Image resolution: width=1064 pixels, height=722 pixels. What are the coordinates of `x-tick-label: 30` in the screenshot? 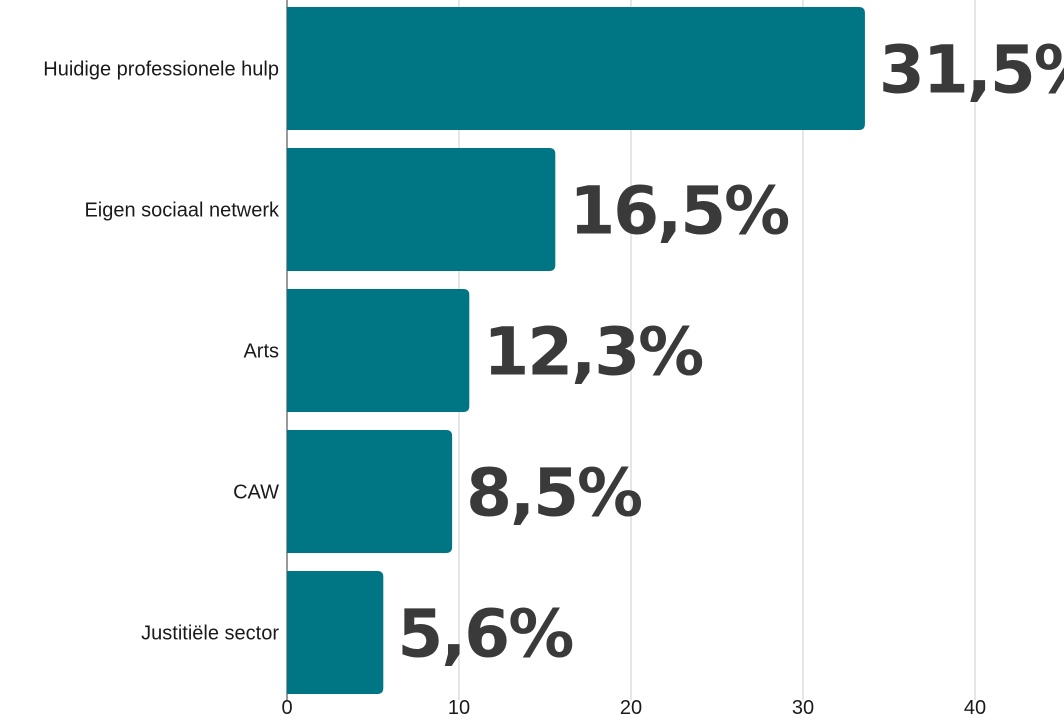 It's located at (803, 707).